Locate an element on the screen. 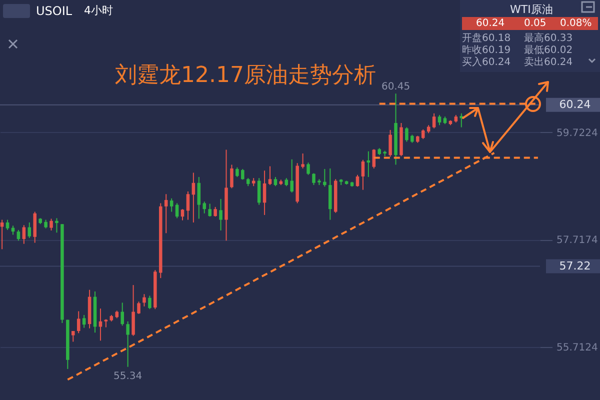 Image resolution: width=600 pixels, height=400 pixels. text: 60.02 is located at coordinates (558, 51).